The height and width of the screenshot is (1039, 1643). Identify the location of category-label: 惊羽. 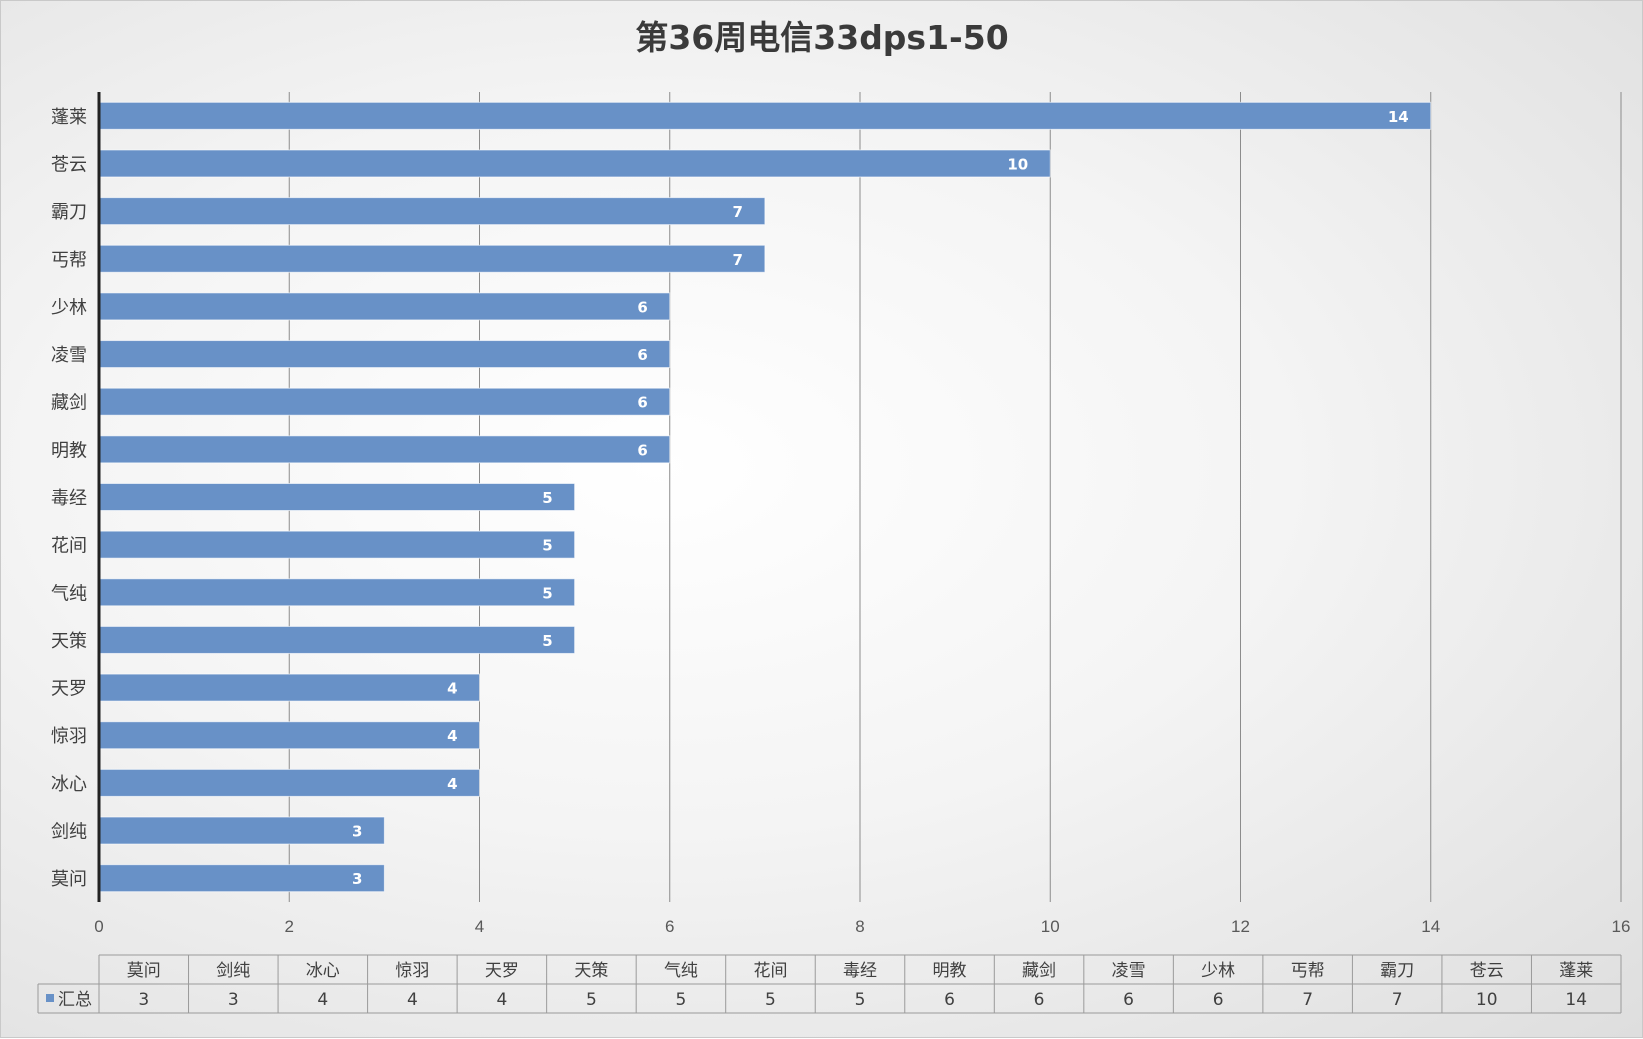
(69, 736).